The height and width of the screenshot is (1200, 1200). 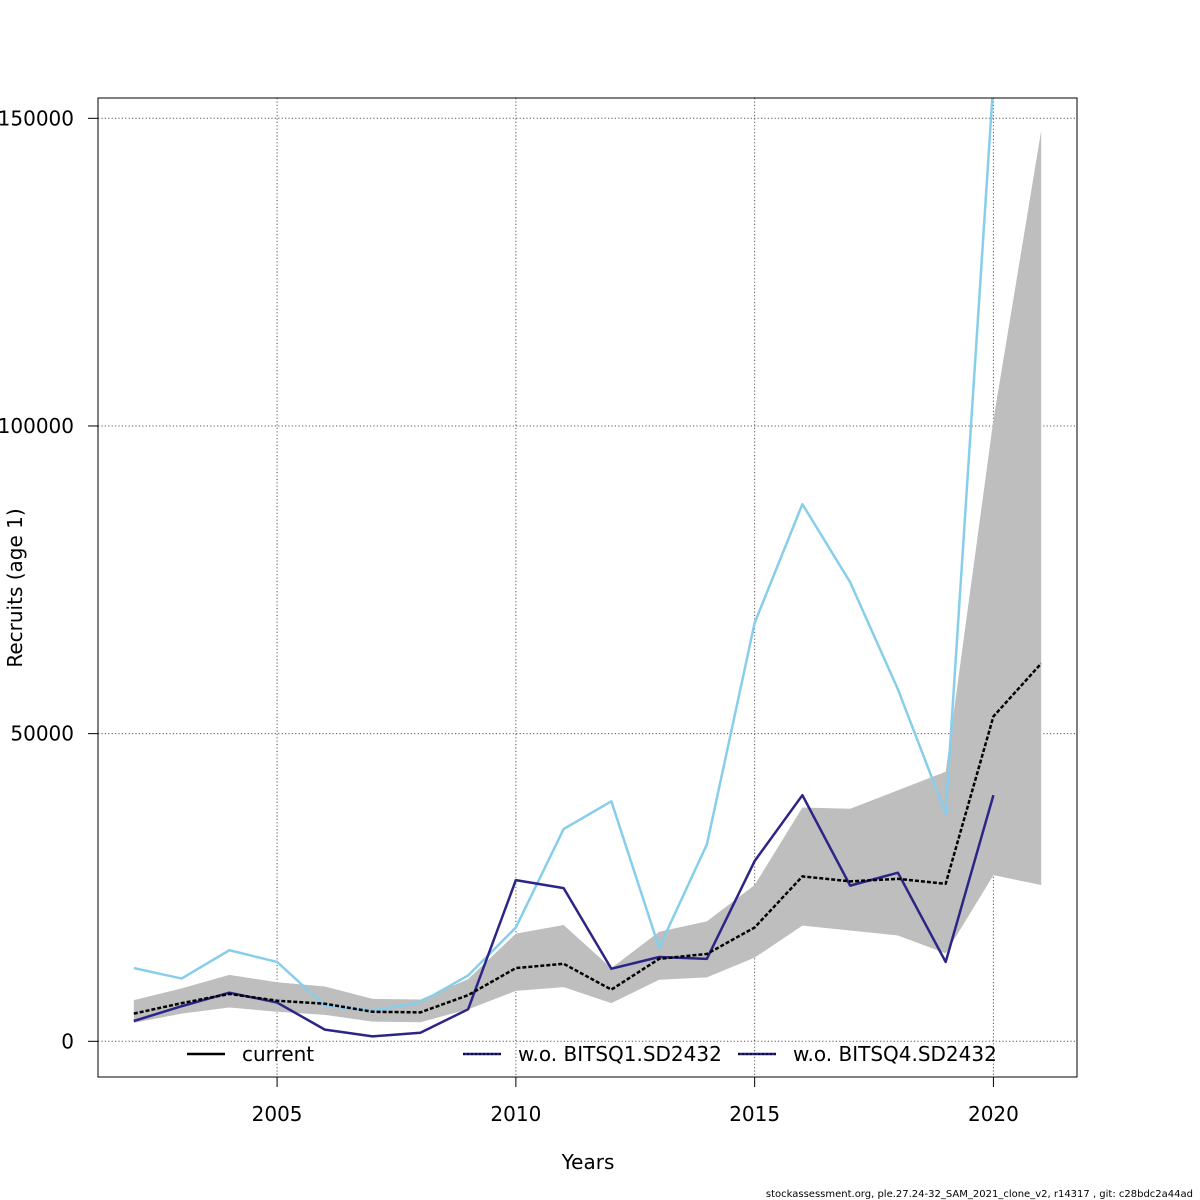 What do you see at coordinates (15, 587) in the screenshot?
I see `y-axis-title: Recruits (age 1)` at bounding box center [15, 587].